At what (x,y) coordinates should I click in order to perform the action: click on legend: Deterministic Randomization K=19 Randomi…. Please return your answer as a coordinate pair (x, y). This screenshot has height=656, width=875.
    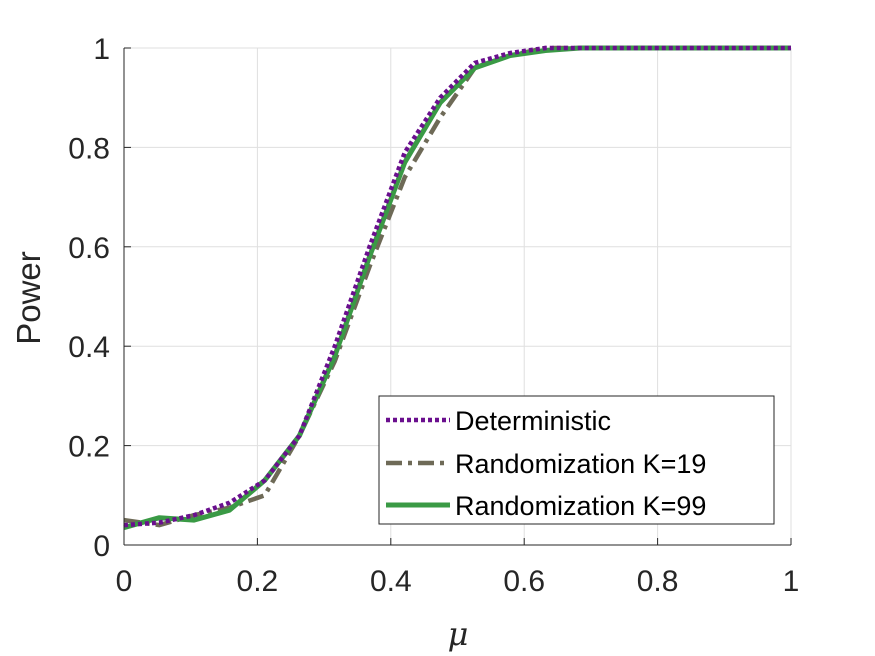
    Looking at the image, I should click on (576, 460).